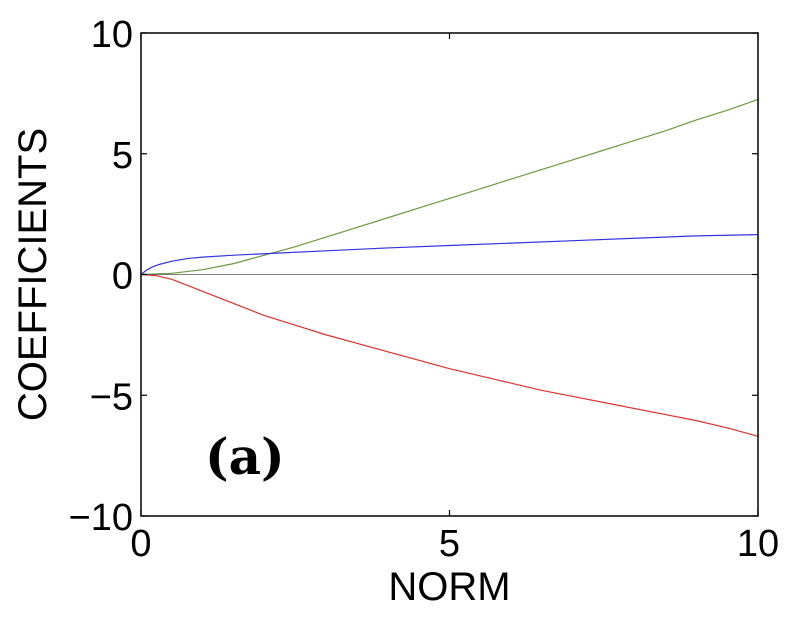 The image size is (787, 636). Describe the element at coordinates (449, 587) in the screenshot. I see `x-axis-label: NORM` at that location.